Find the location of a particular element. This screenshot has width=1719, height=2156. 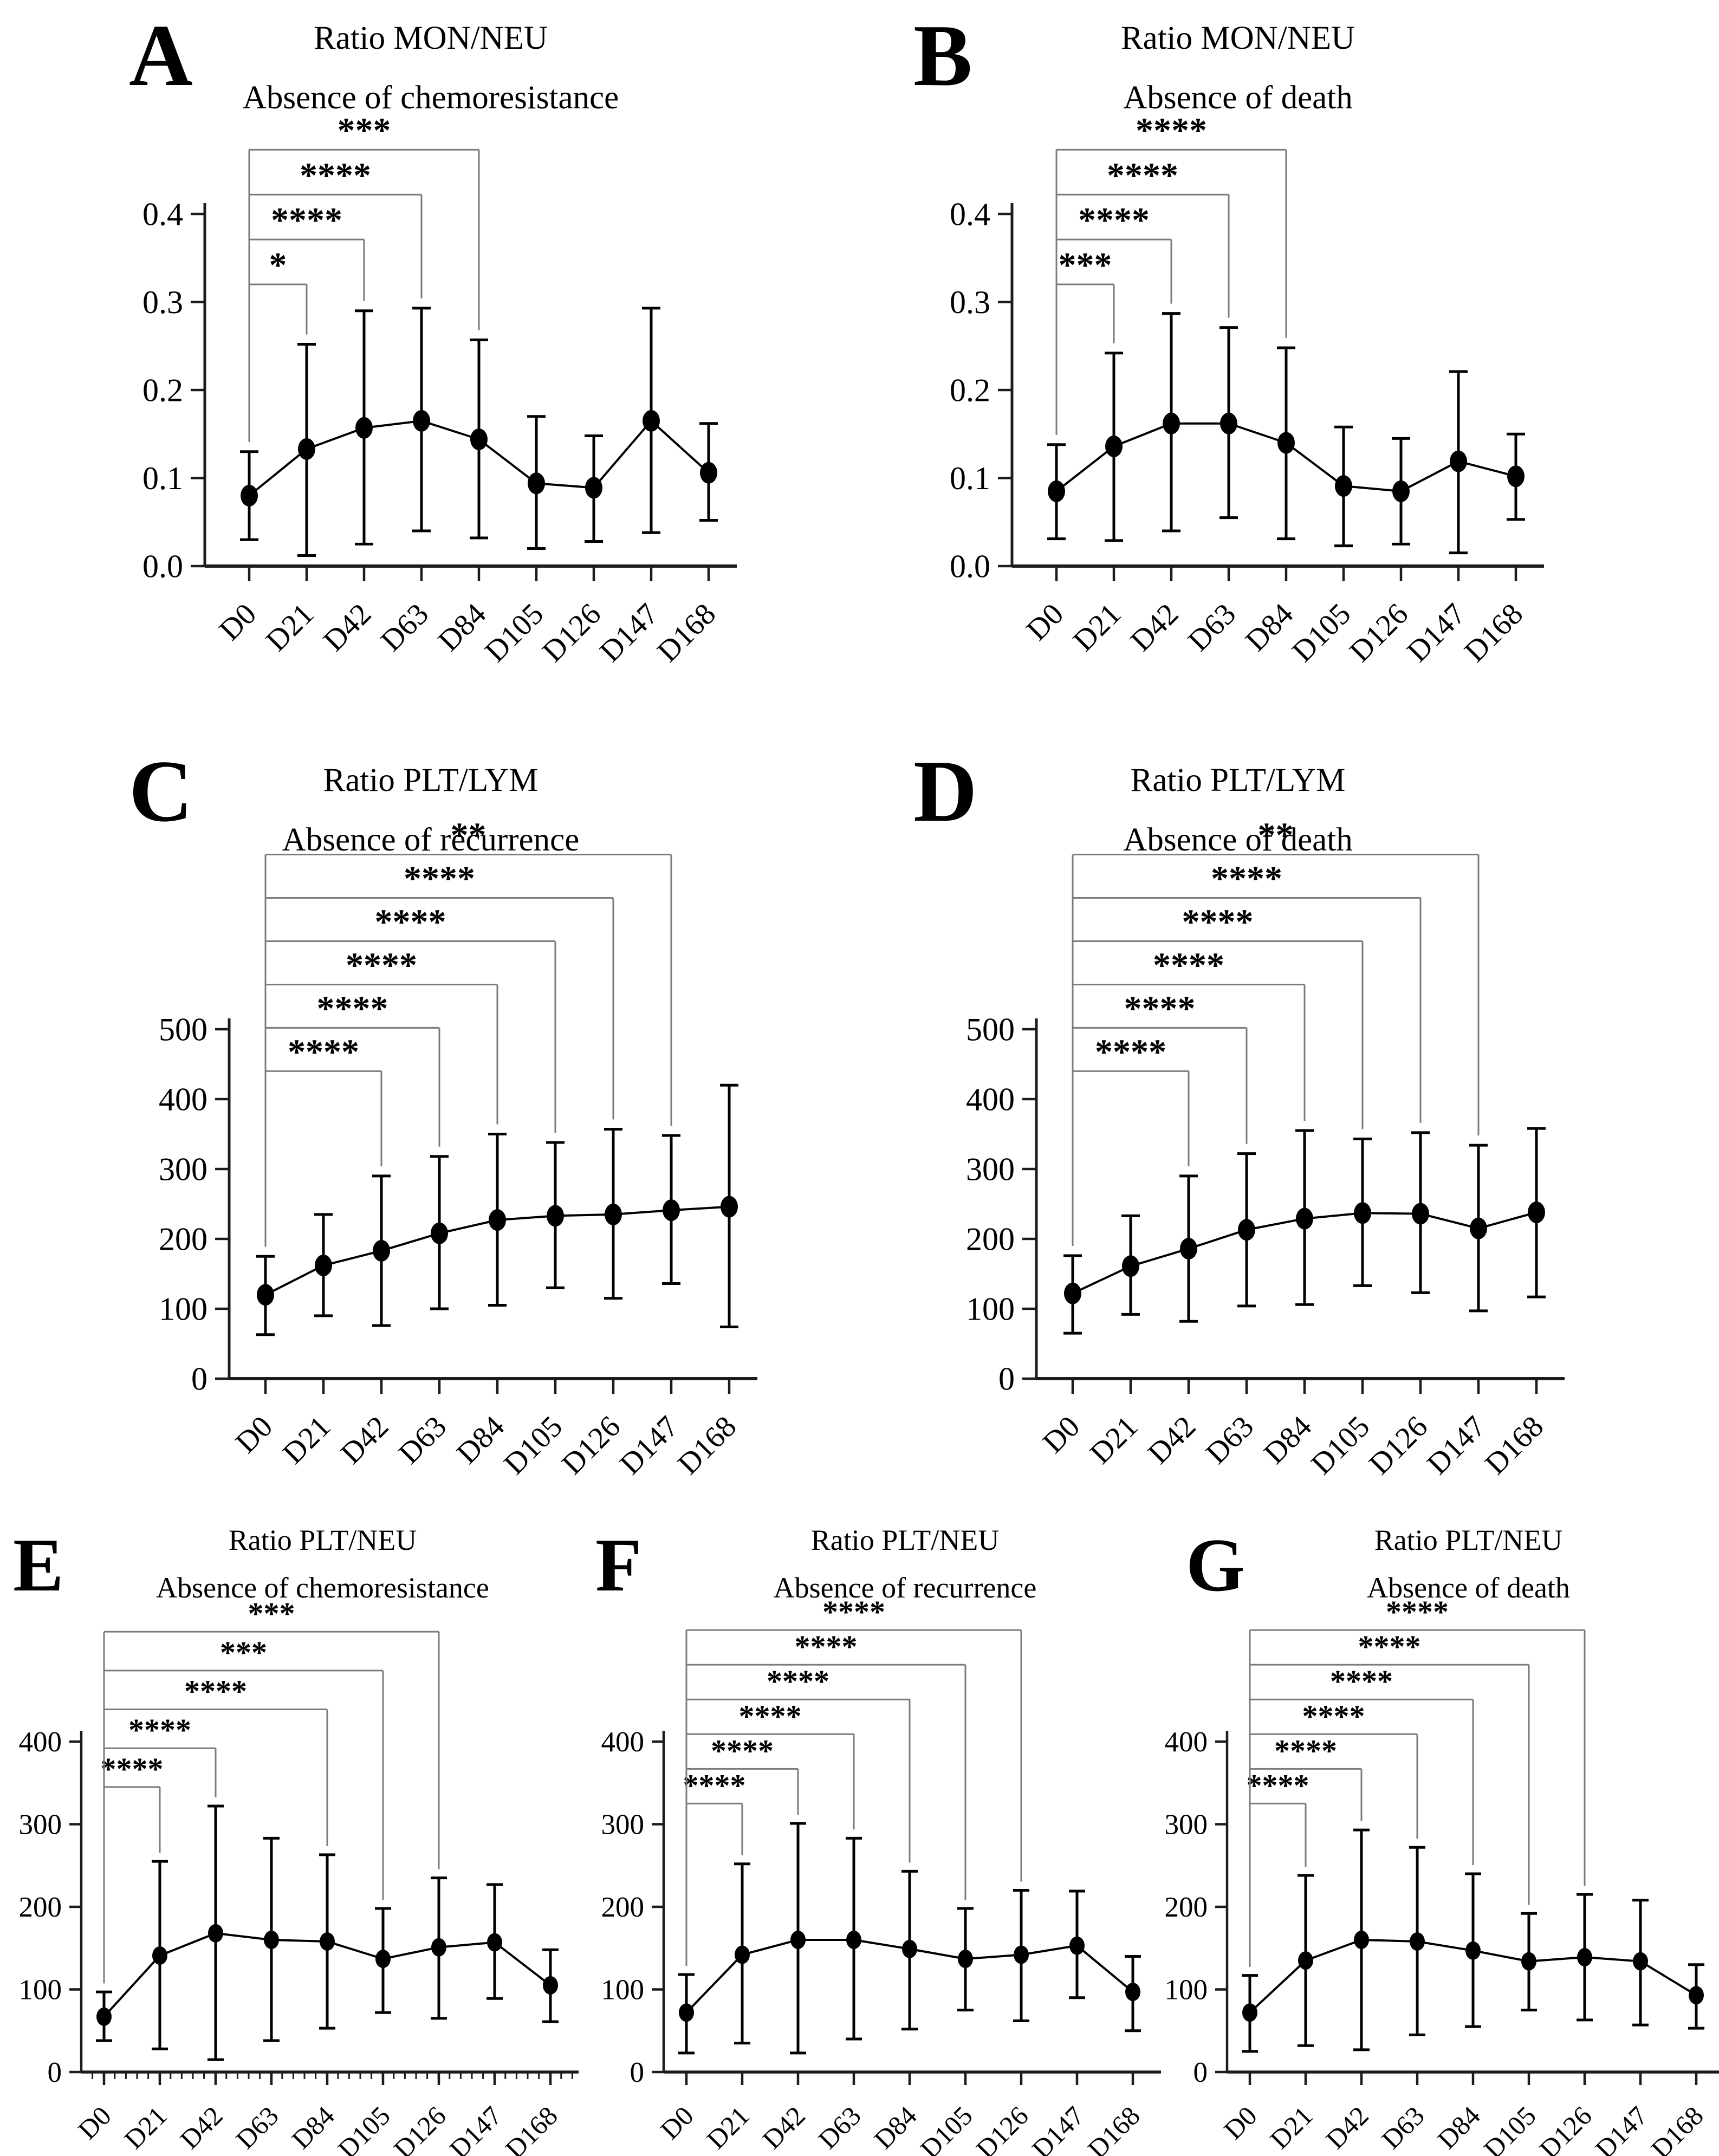

significance-label: ** is located at coordinates (468, 836).